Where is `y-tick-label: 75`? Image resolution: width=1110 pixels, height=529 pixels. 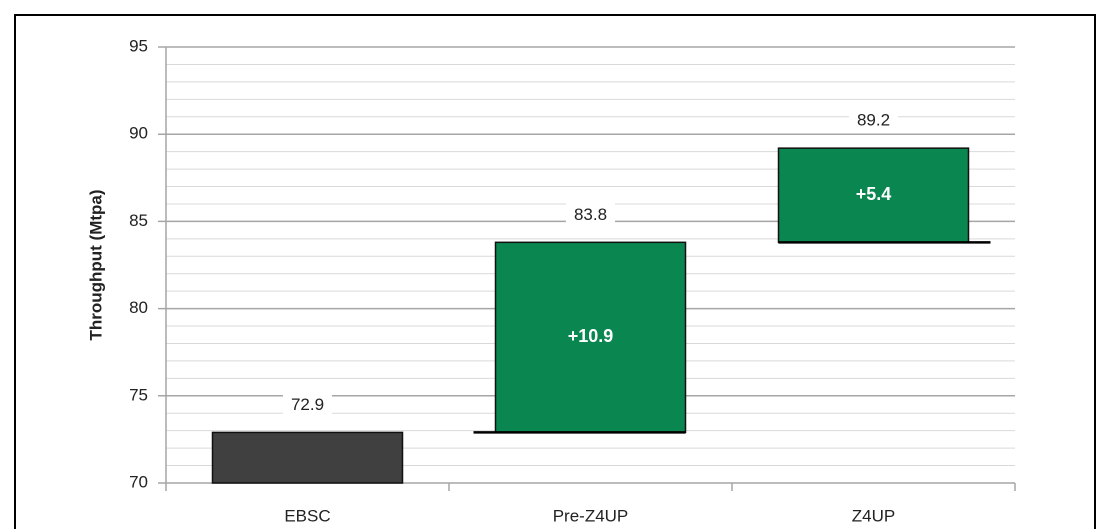
y-tick-label: 75 is located at coordinates (138, 394).